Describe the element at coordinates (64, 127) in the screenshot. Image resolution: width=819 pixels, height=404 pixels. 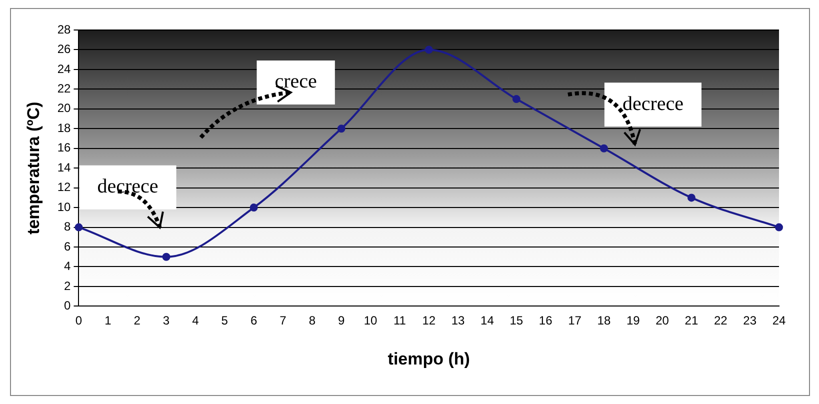
I see `y-tick-label: 18` at that location.